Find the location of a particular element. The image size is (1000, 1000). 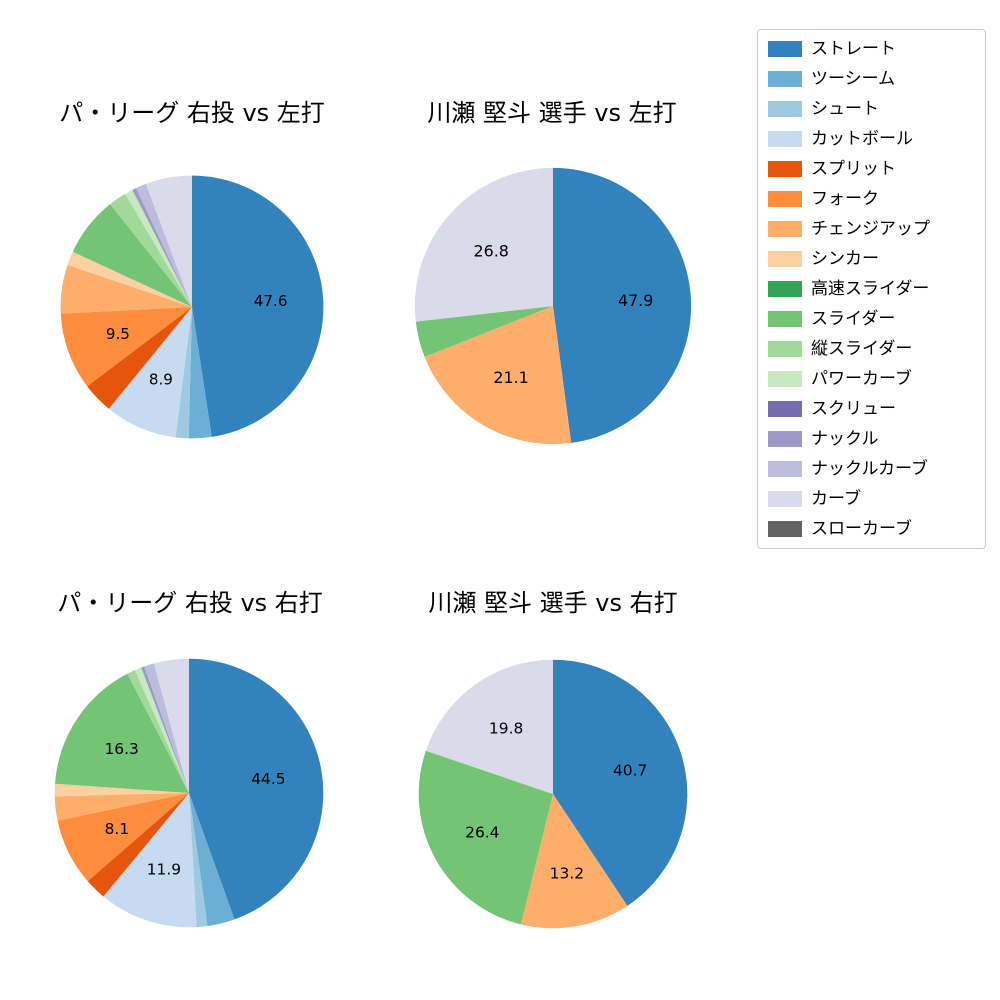

pie-slice-カットボール is located at coordinates (150, 372).